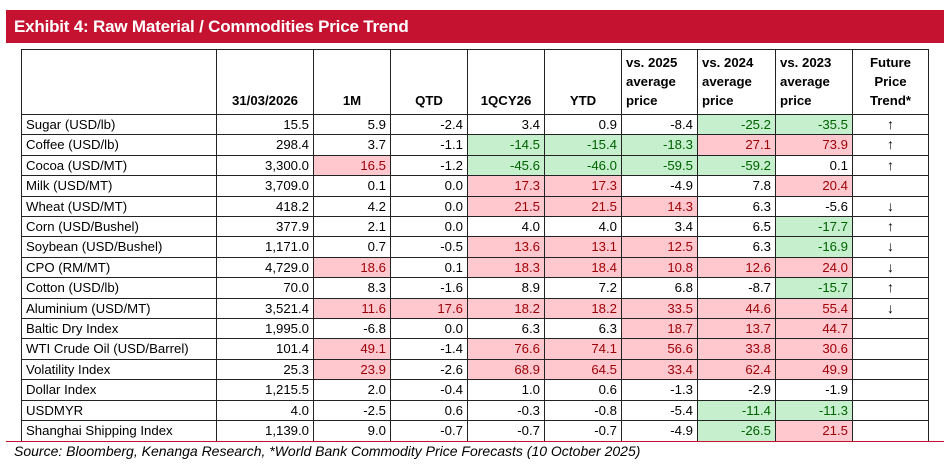 The image size is (948, 467). Describe the element at coordinates (814, 145) in the screenshot. I see `cell-vs-2023: 73.9` at that location.